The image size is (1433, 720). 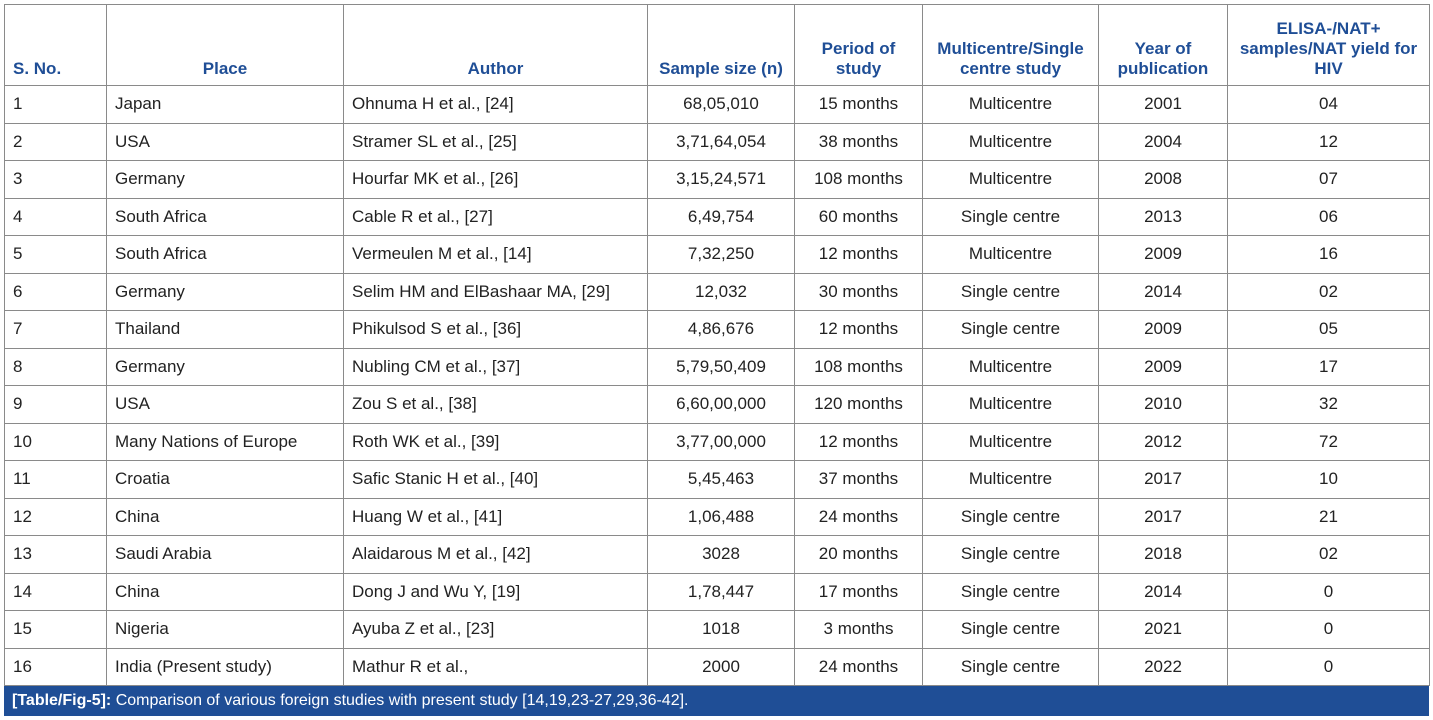 What do you see at coordinates (1328, 441) in the screenshot?
I see `cell-nat-yield: 72` at bounding box center [1328, 441].